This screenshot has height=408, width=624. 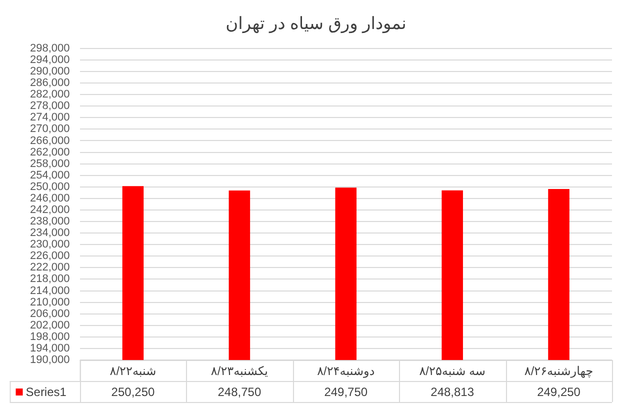 I want to click on y-tick-label: 202,000, so click(x=50, y=325).